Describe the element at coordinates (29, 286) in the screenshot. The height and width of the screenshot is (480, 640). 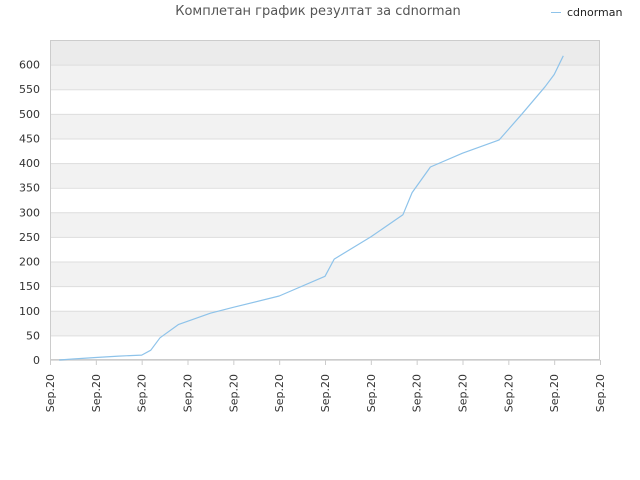
I see `y-tick-label: 150` at that location.